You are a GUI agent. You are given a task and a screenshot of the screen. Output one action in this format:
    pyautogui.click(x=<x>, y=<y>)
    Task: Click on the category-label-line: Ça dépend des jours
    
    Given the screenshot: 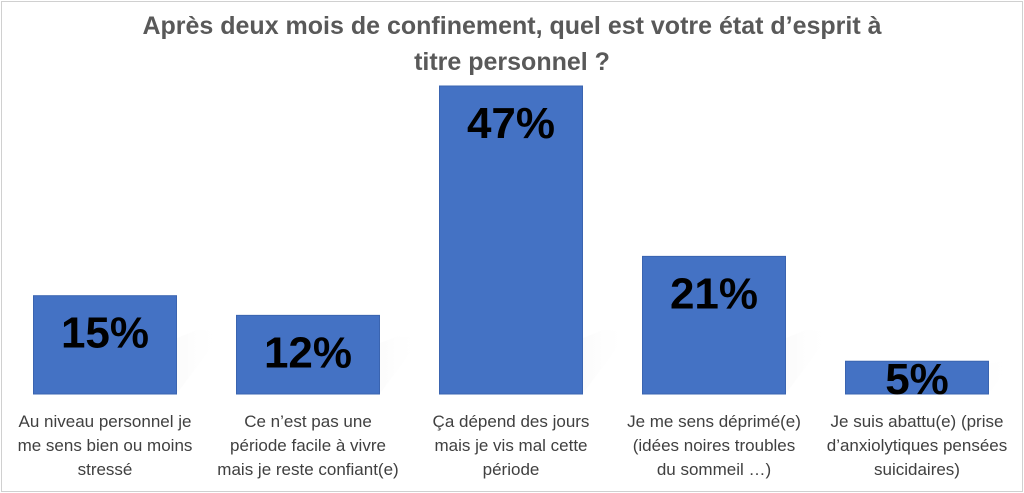 What is the action you would take?
    pyautogui.click(x=511, y=421)
    